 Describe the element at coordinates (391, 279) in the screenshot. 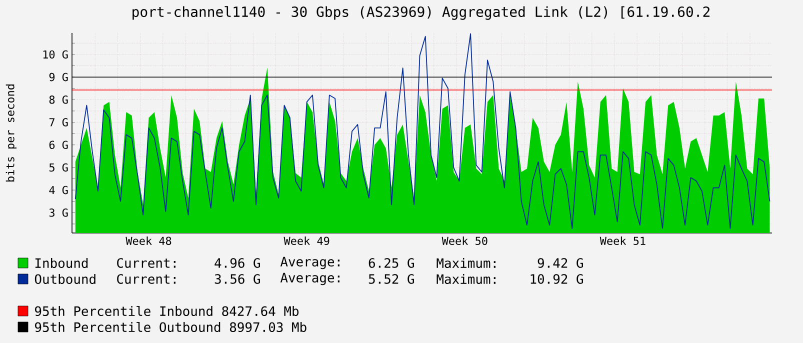

I see `text: 5.52 G` at that location.